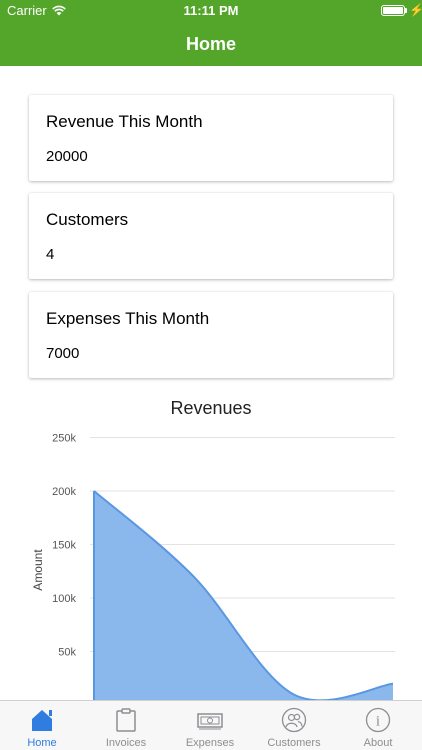  I want to click on charging-icon: ⚡, so click(415, 10).